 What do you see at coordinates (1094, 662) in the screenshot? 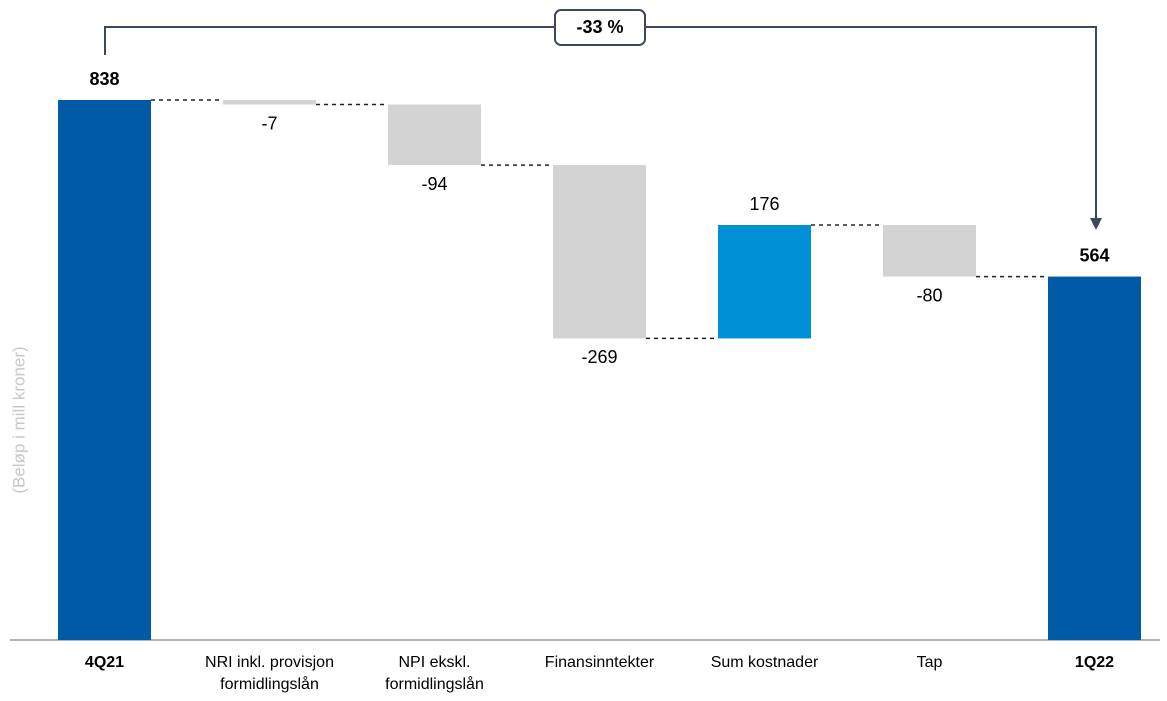
I see `x-tick-label: 1Q22` at bounding box center [1094, 662].